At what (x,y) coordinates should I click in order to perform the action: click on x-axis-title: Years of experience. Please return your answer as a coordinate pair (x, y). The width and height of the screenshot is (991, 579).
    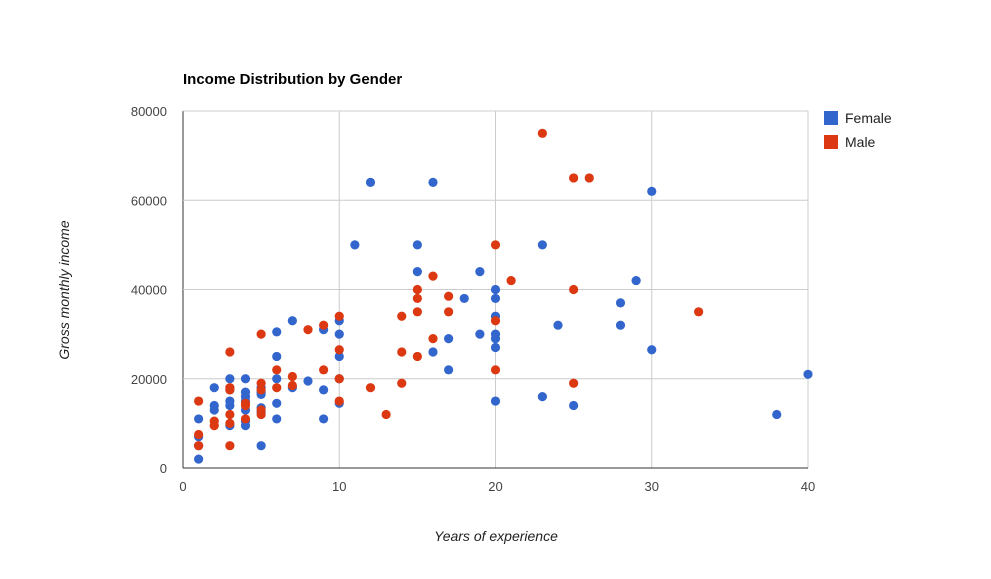
    Looking at the image, I should click on (496, 536).